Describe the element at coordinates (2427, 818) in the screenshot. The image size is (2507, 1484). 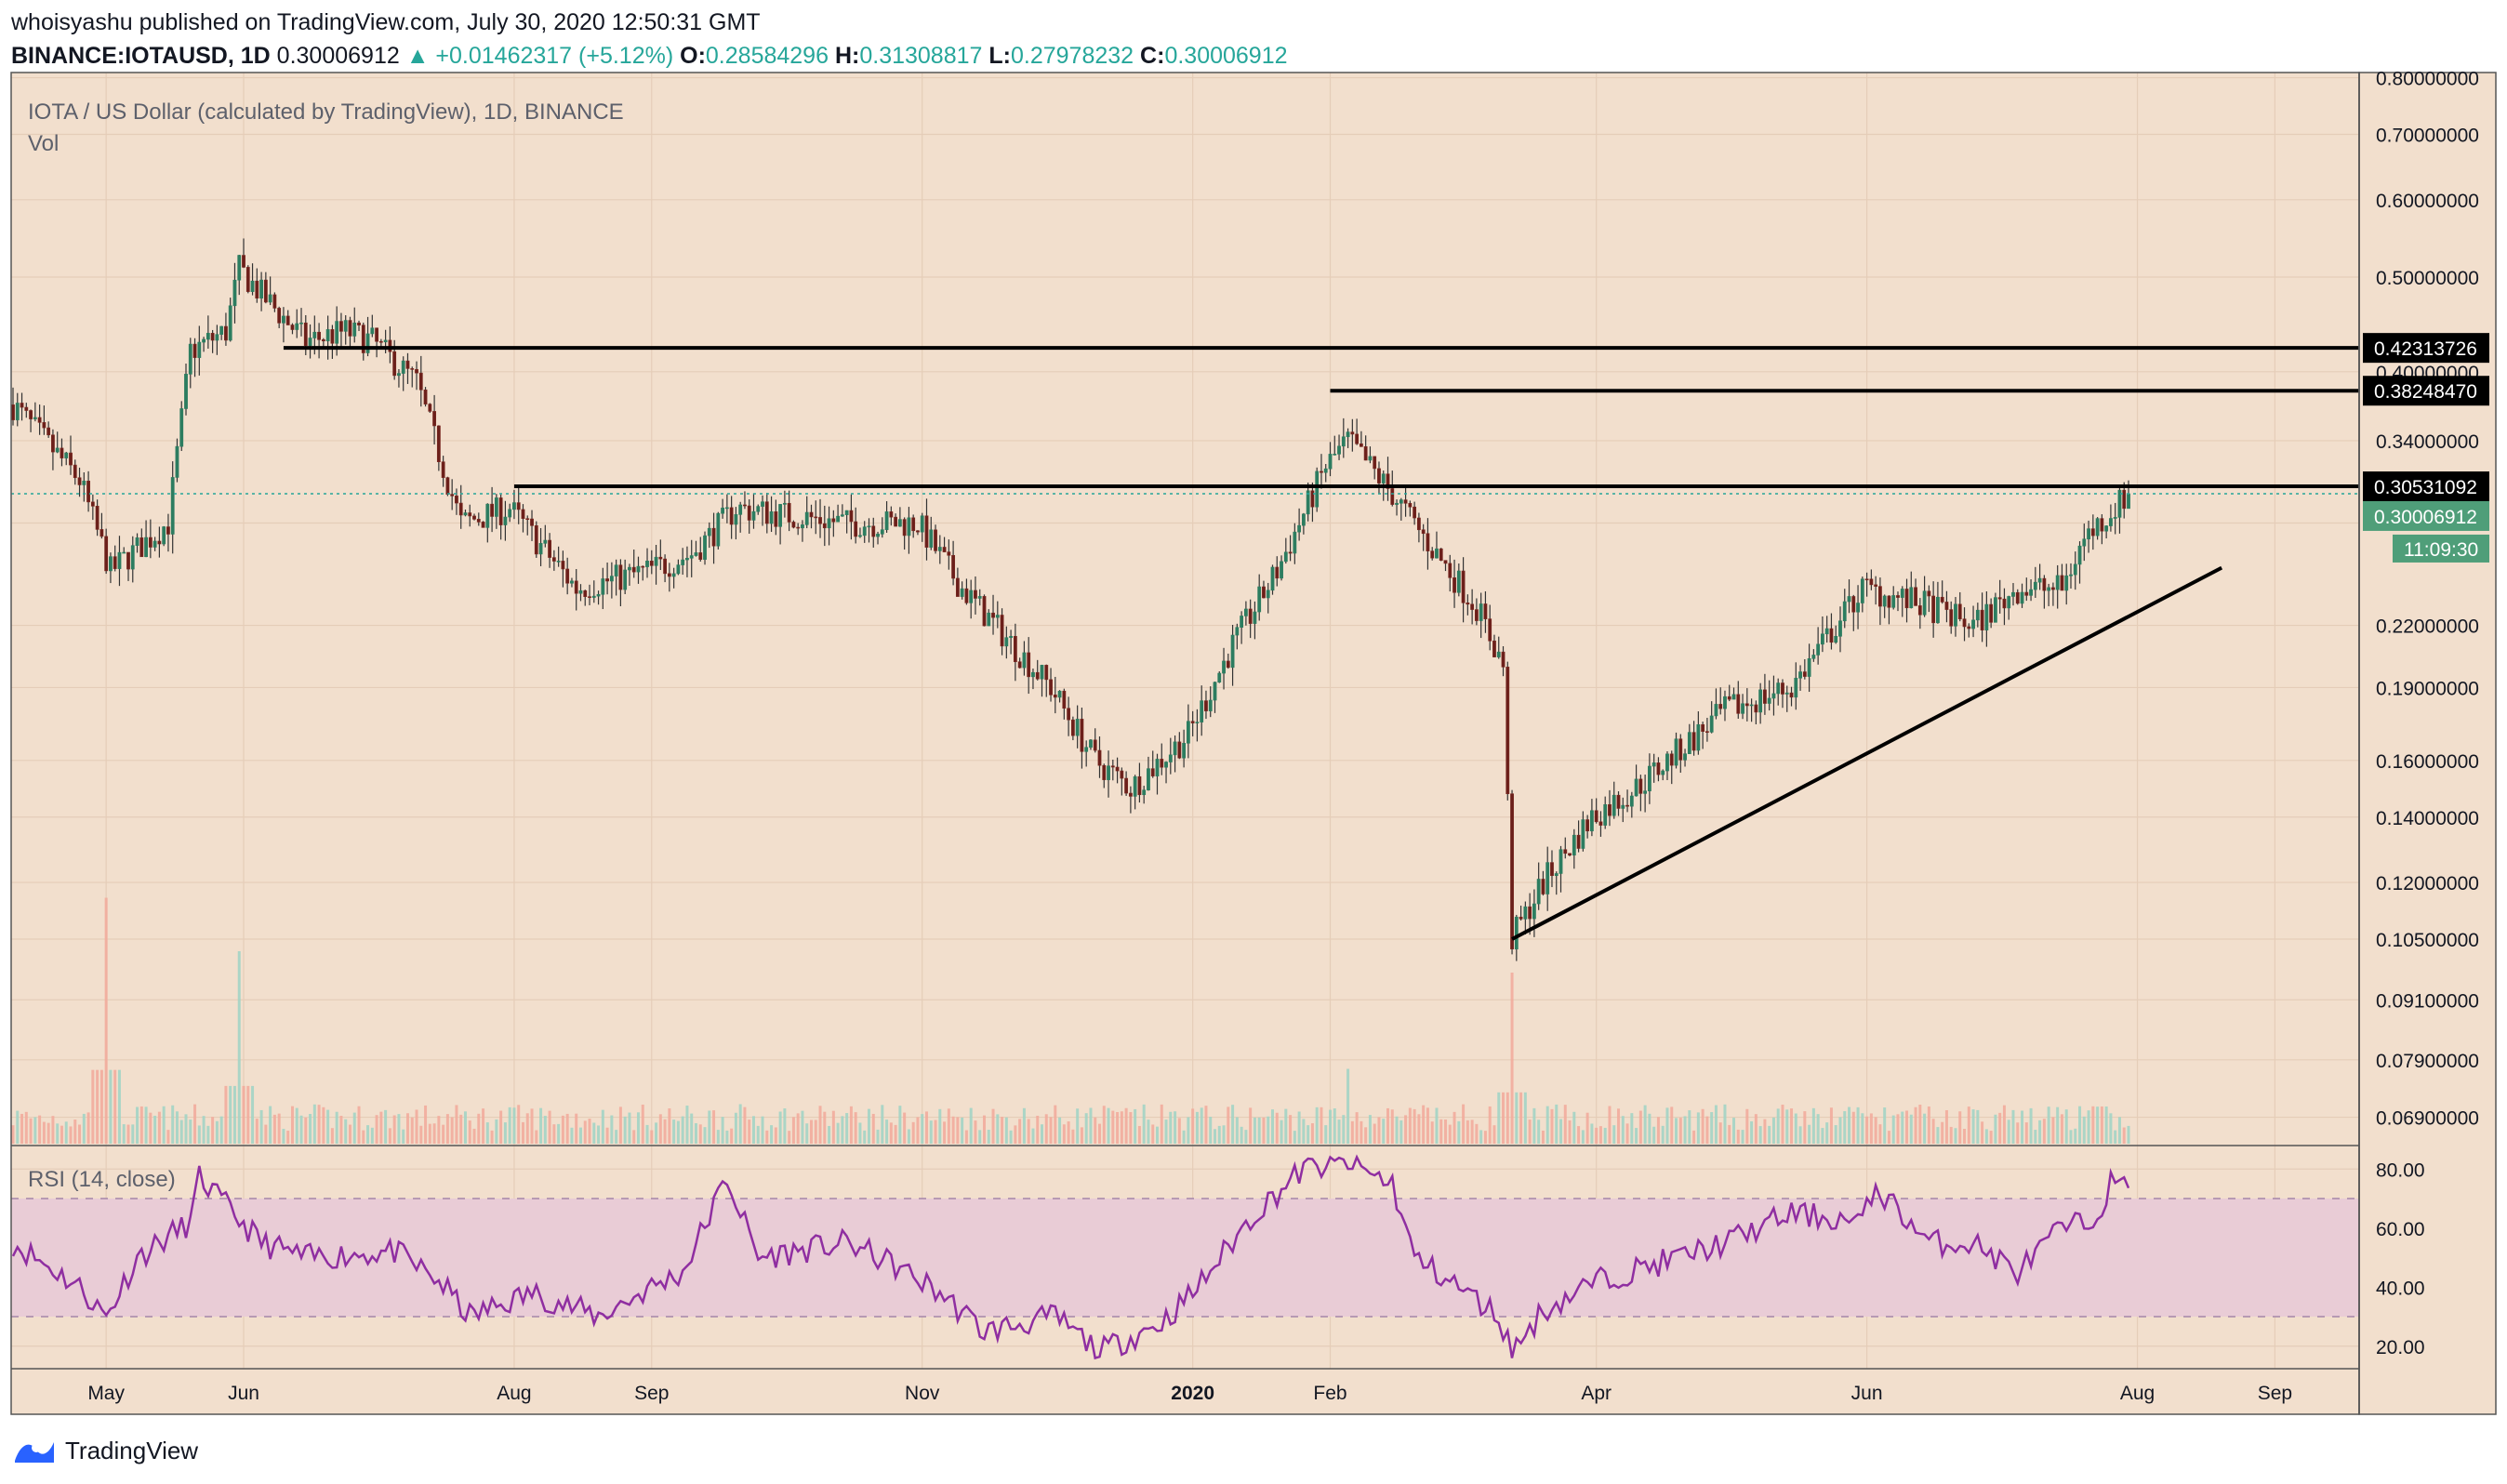
I see `price-tick-label: 0.14000000` at that location.